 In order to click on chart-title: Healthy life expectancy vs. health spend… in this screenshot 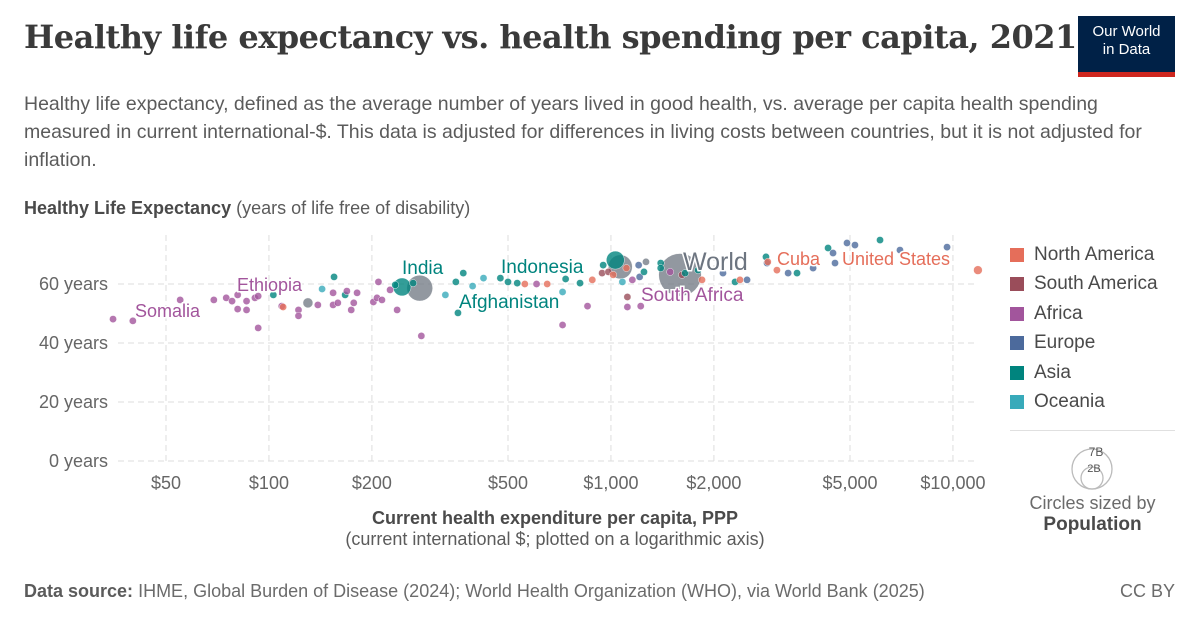, I will do `click(550, 37)`.